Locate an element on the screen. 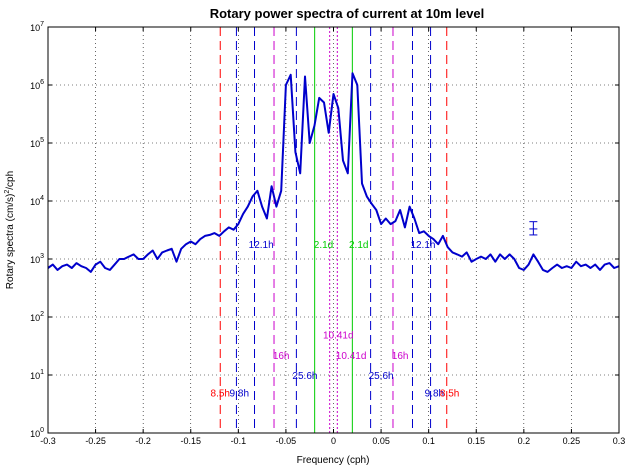 The width and height of the screenshot is (636, 470). x-tick-label: 0.2 is located at coordinates (524, 441).